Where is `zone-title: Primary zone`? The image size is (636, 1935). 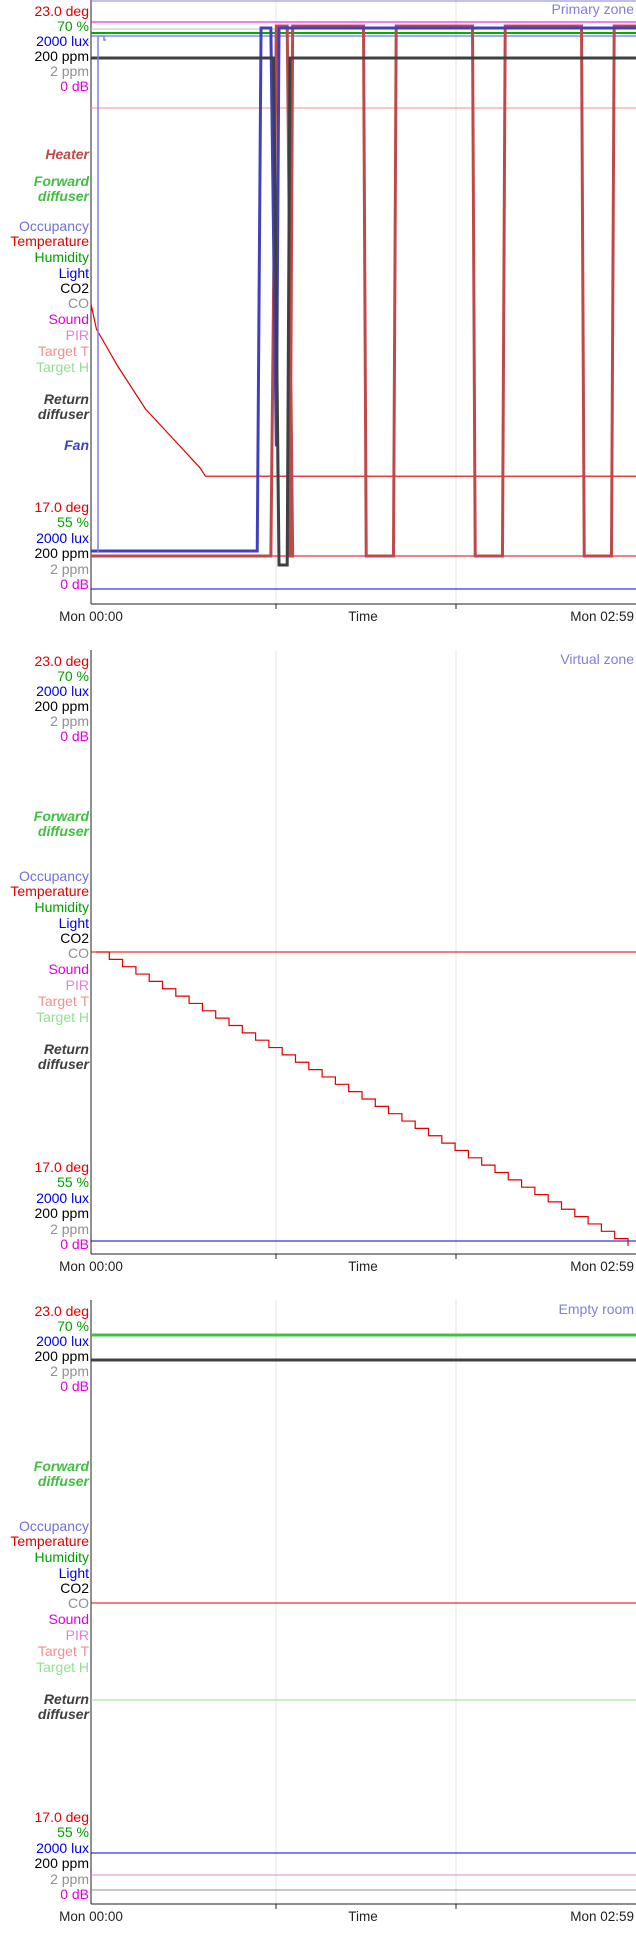
zone-title: Primary zone is located at coordinates (593, 9).